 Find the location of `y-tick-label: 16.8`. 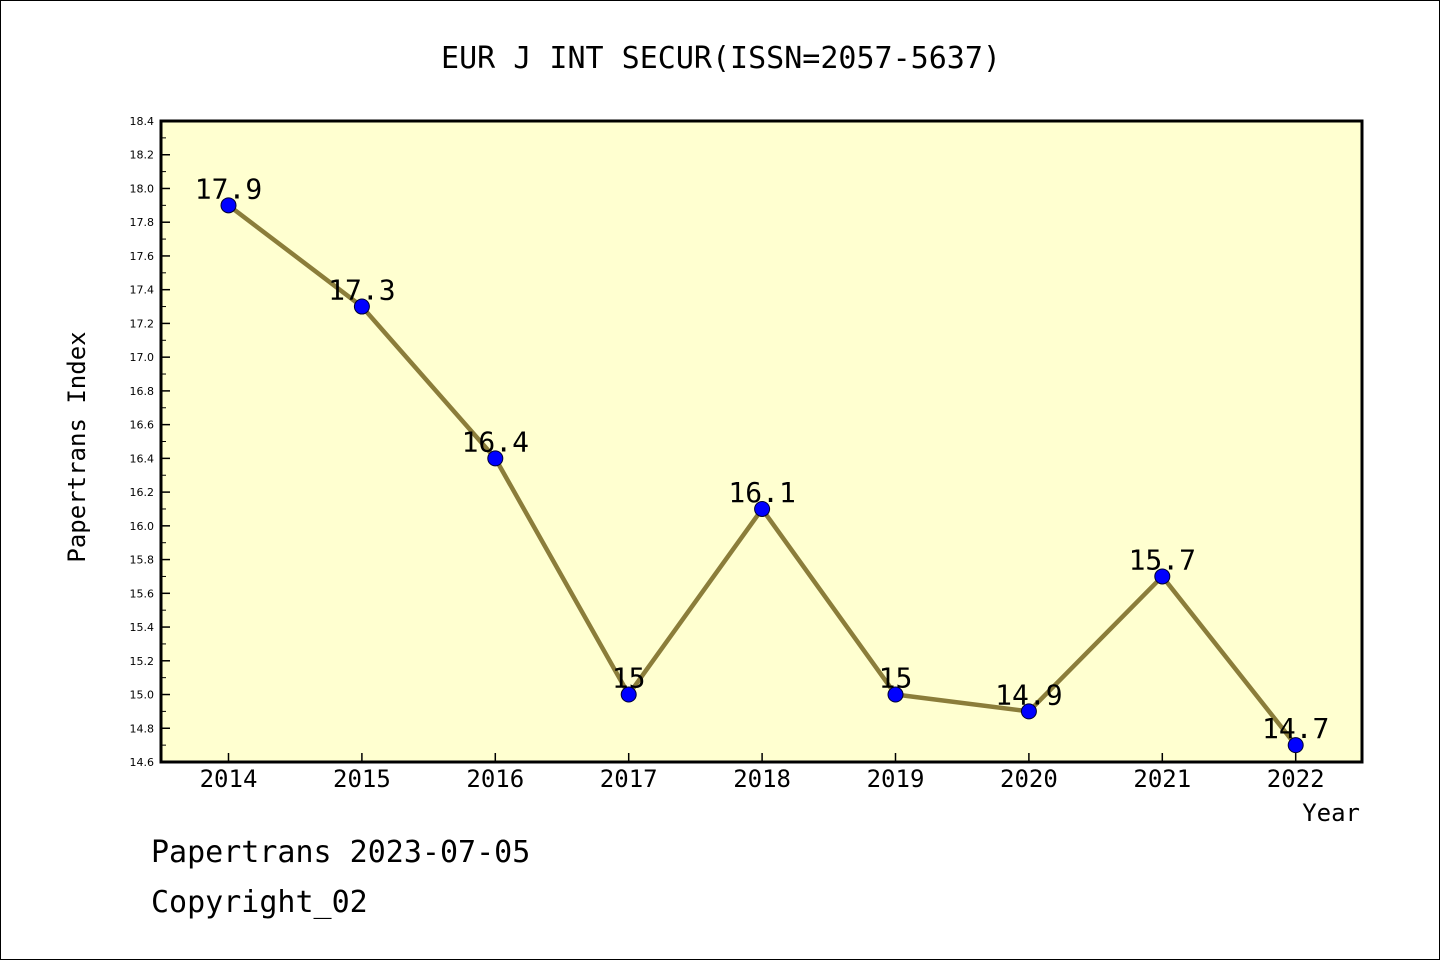

y-tick-label: 16.8 is located at coordinates (142, 391).